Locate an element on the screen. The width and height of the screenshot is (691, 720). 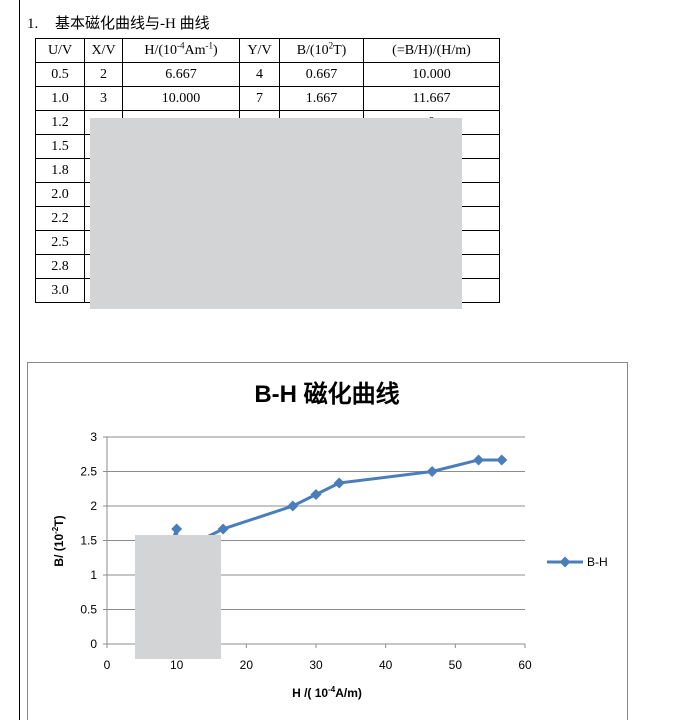
page-left-rule is located at coordinates (19, 360).